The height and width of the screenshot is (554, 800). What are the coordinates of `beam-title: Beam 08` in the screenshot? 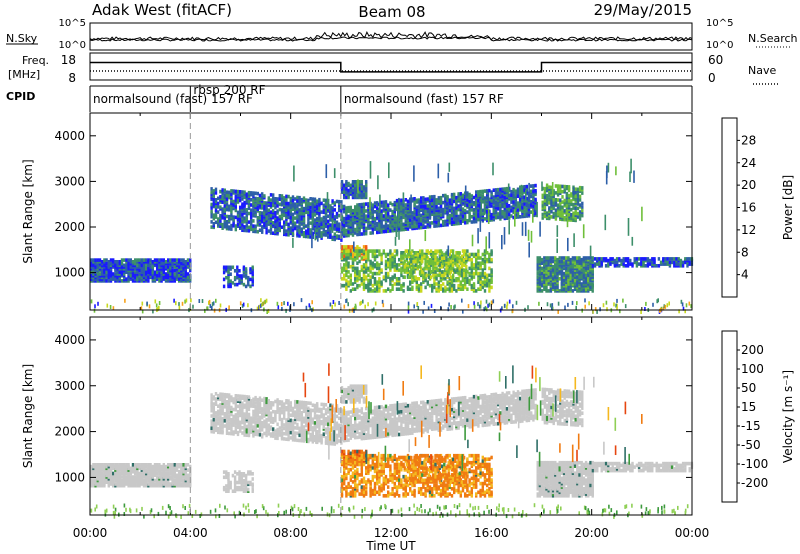 It's located at (391, 12).